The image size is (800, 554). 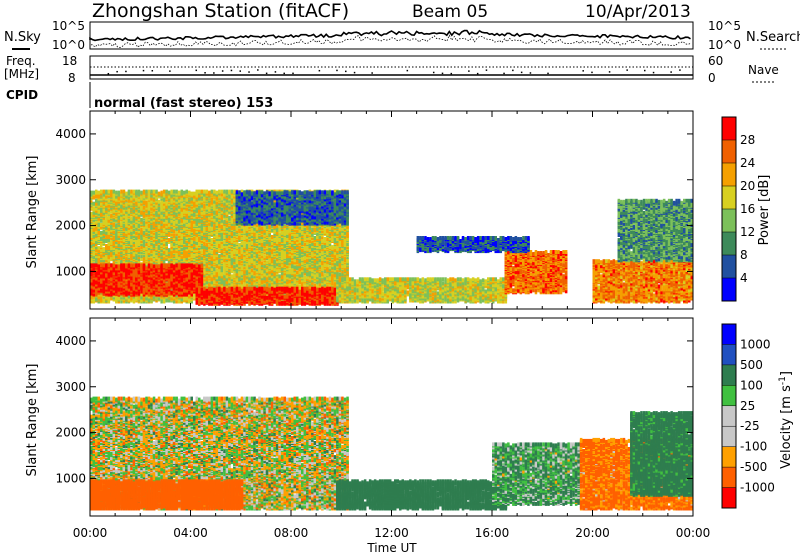 What do you see at coordinates (220, 11) in the screenshot?
I see `station-title: Zhongshan Station (fitACF)` at bounding box center [220, 11].